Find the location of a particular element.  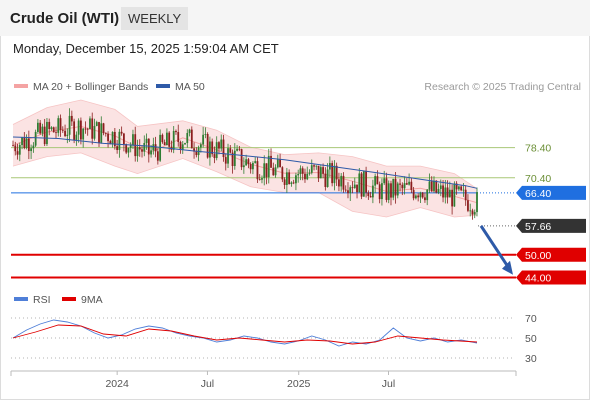

rsi-tick-70: 70 is located at coordinates (531, 319).